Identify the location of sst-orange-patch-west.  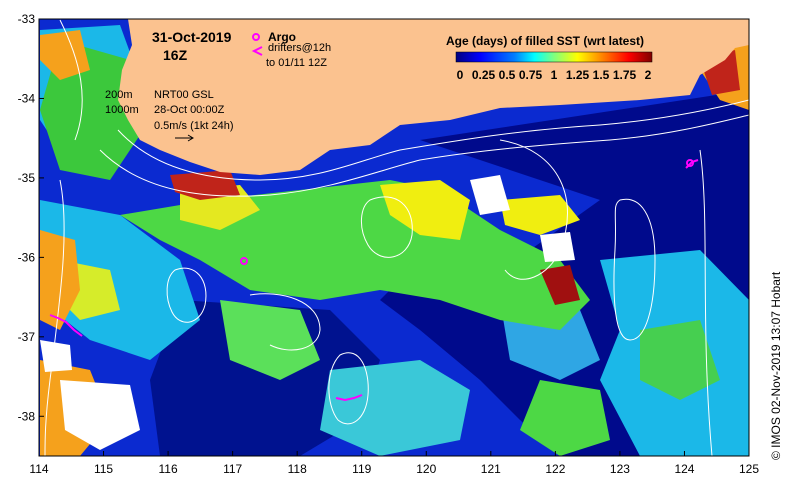
(60, 280).